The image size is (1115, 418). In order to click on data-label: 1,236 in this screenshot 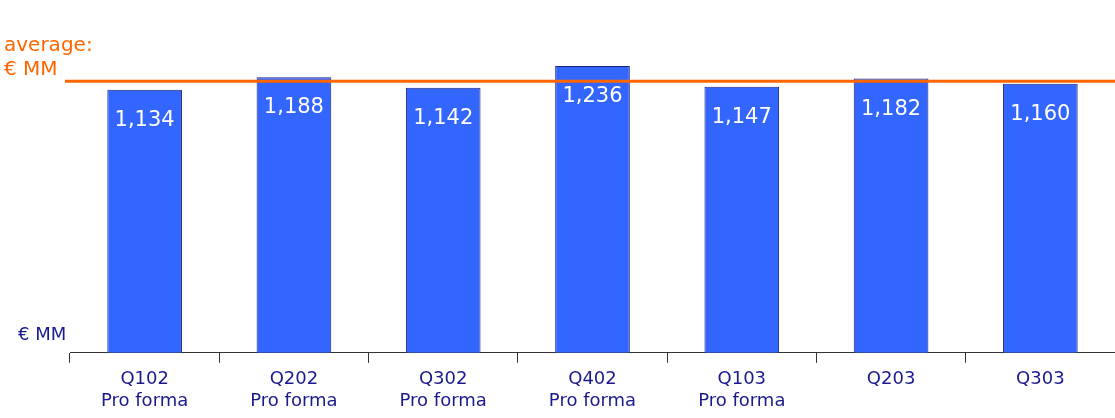, I will do `click(592, 95)`.